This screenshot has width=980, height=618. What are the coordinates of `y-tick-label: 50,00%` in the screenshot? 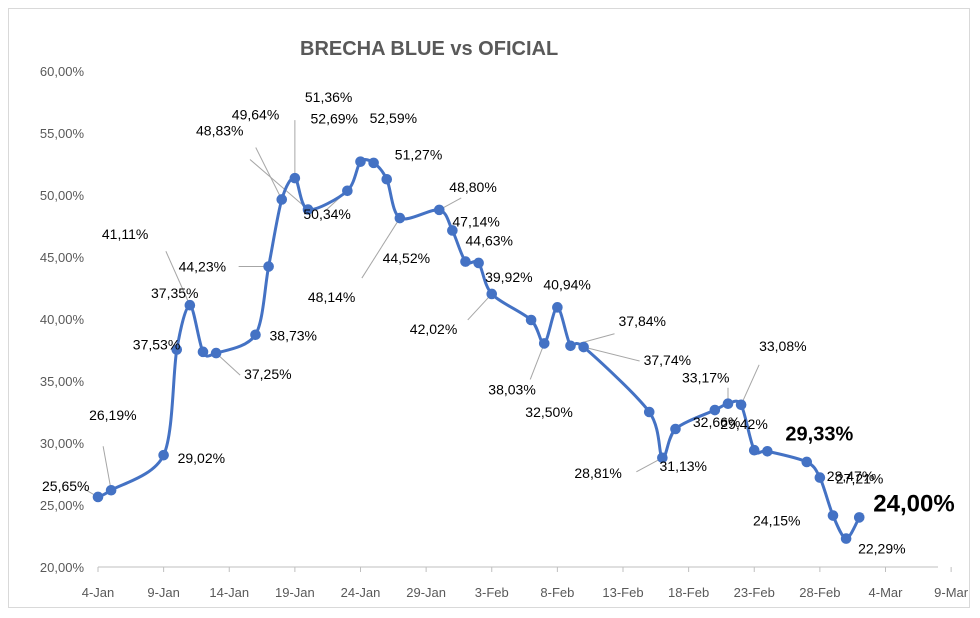 It's located at (62, 195).